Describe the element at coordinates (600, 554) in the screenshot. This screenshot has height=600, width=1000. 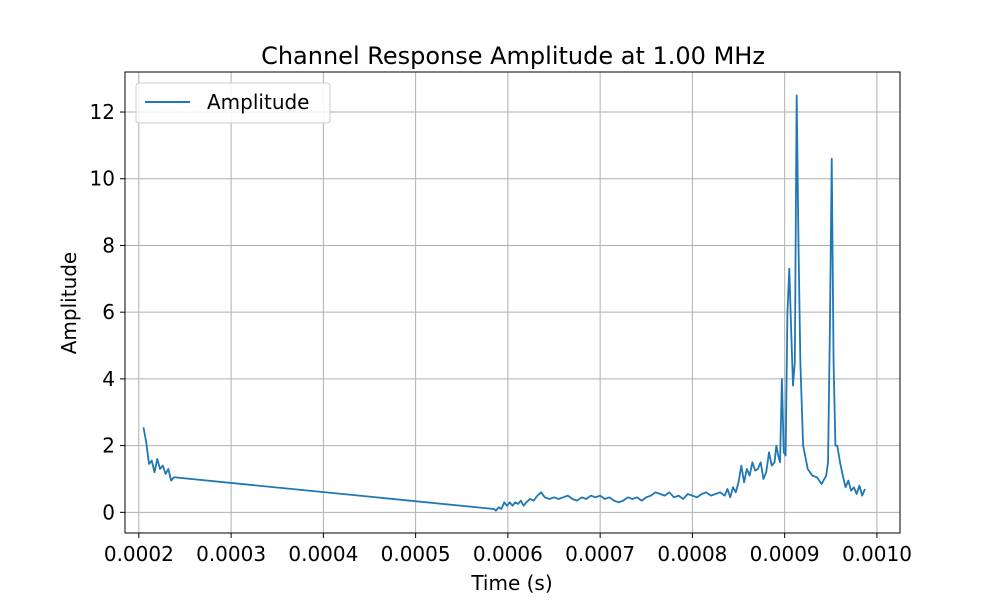
I see `x-tick-label: 0.0007` at that location.